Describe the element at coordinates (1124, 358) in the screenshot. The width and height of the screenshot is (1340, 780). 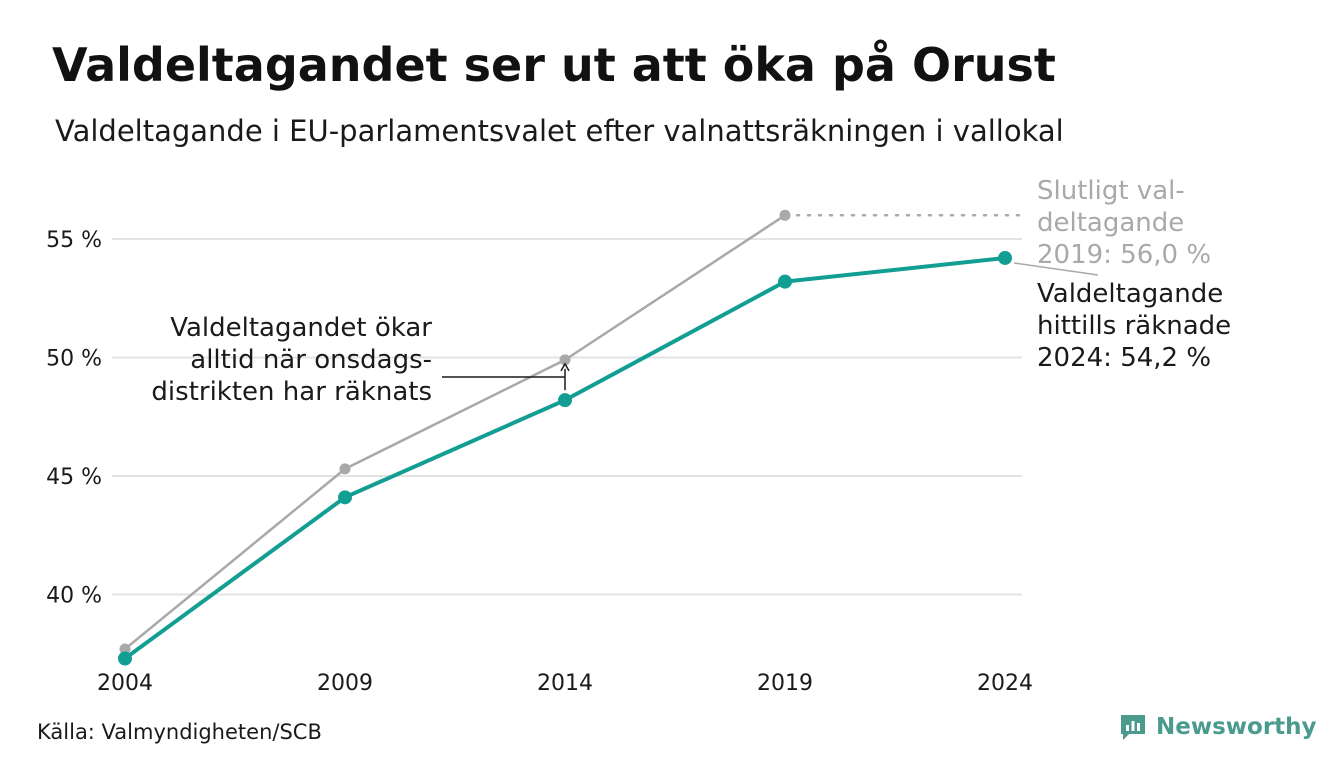
I see `current-result-label-line-3: 2024: 54,2 %` at that location.